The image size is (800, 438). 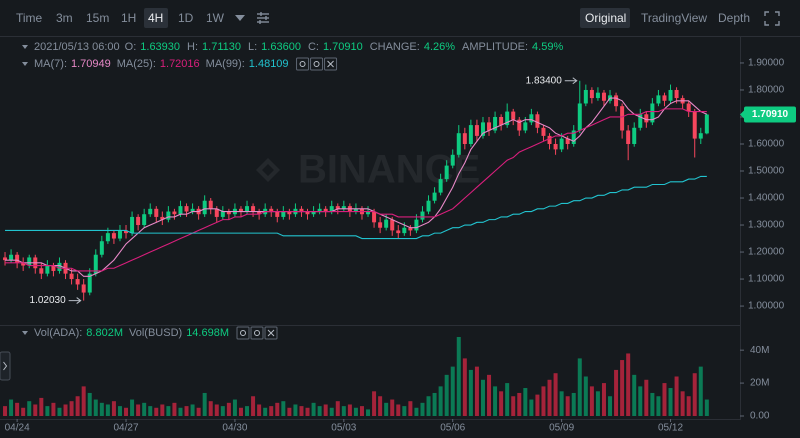 I want to click on legend-collapse, so click(x=25, y=47).